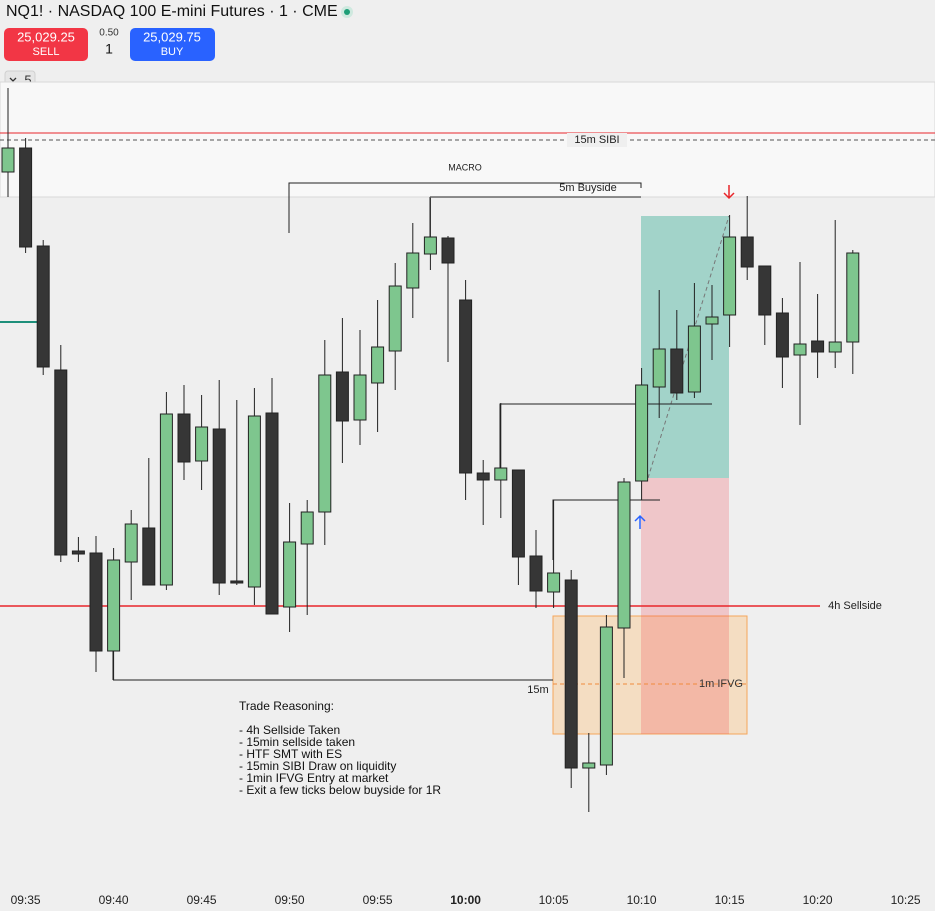 This screenshot has width=935, height=911. Describe the element at coordinates (730, 900) in the screenshot. I see `x-tick-label: 10:15` at that location.